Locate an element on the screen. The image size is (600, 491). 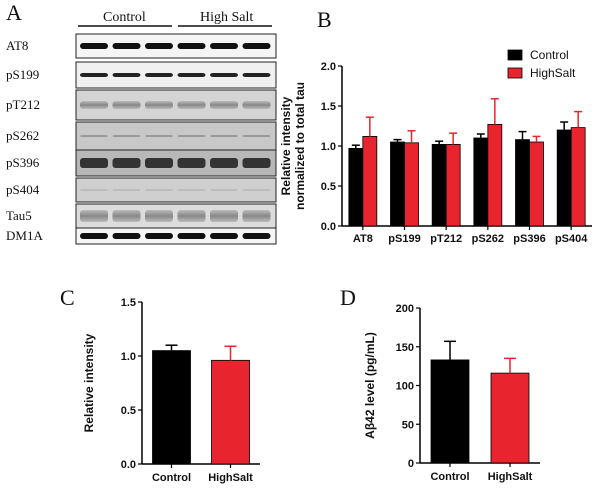
x-tick-label: pS199 is located at coordinates (404, 239).